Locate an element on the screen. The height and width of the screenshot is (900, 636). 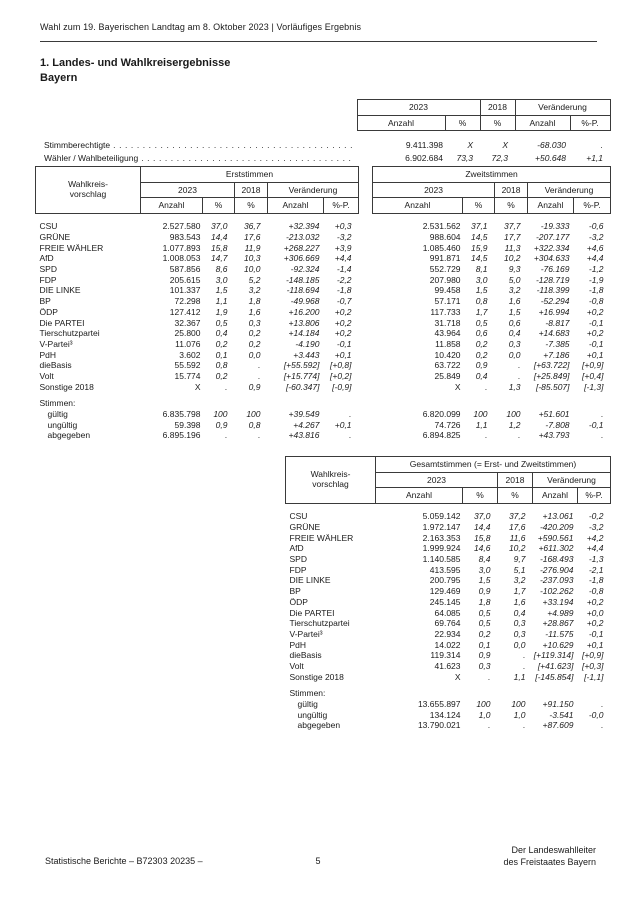
stimmen-row: abgegeben 13.790.021 . . +87.609 . is located at coordinates (448, 725).